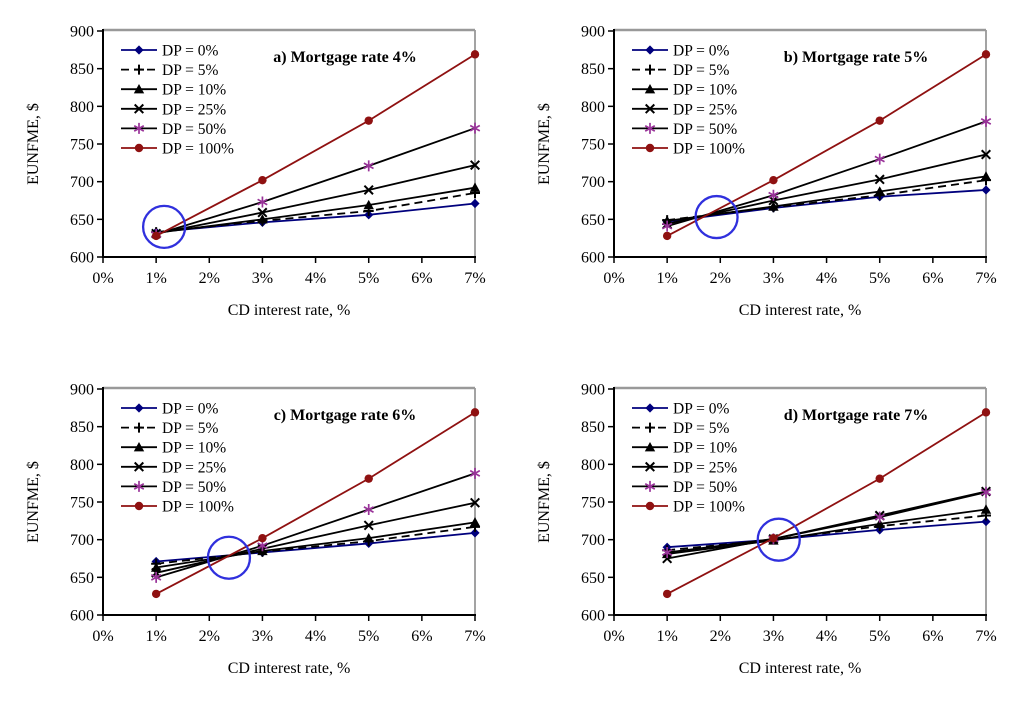 This screenshot has width=1022, height=702. I want to click on legend-label: DP = 25%, so click(194, 467).